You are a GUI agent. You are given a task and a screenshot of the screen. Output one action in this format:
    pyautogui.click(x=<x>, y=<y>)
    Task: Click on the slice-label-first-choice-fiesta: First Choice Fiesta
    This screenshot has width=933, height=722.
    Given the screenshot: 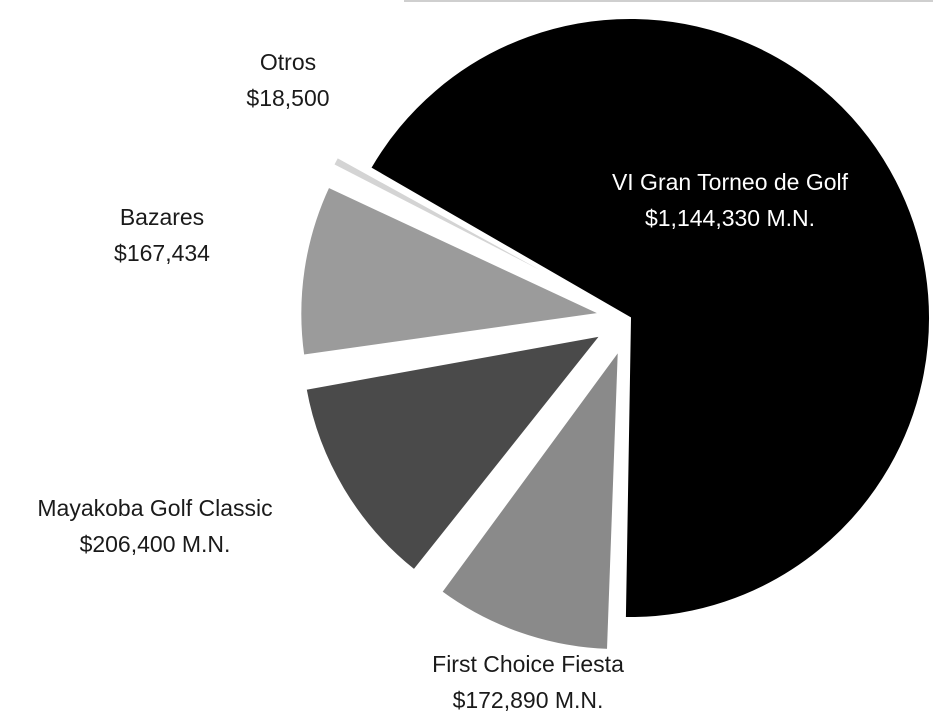 What is the action you would take?
    pyautogui.click(x=528, y=664)
    